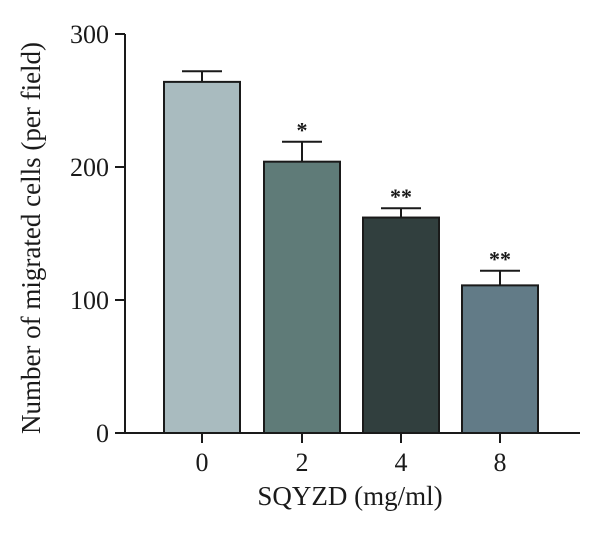 This screenshot has width=600, height=541. I want to click on x-tick-label: 0, so click(202, 462).